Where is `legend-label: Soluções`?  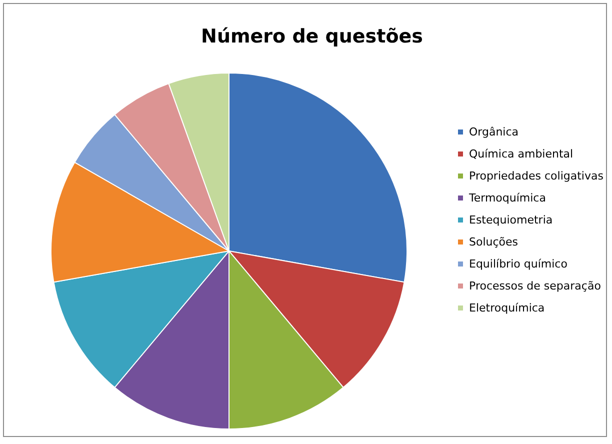 legend-label: Soluções is located at coordinates (493, 242).